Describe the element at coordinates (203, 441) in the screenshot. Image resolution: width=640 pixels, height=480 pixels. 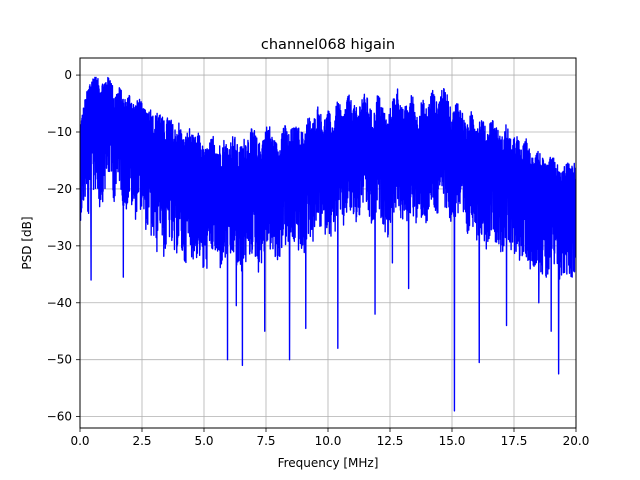
I see `x-tick-label: 5.0` at that location.